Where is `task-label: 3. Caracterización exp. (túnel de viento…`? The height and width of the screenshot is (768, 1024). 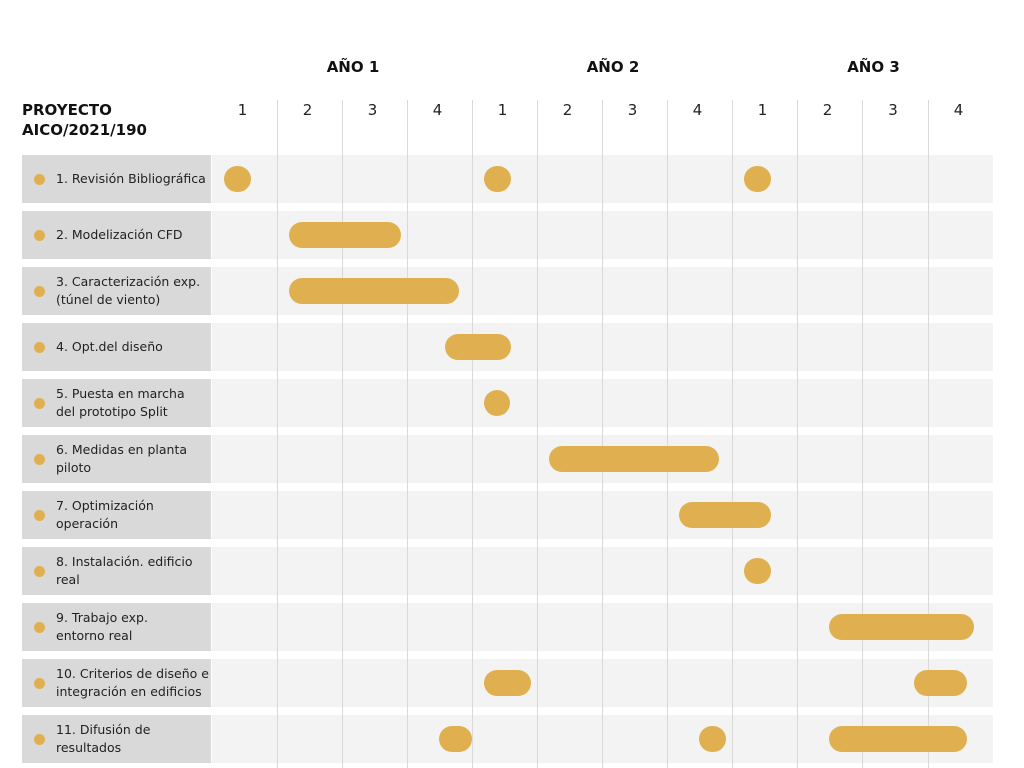 task-label: 3. Caracterización exp. (túnel de viento… is located at coordinates (128, 290).